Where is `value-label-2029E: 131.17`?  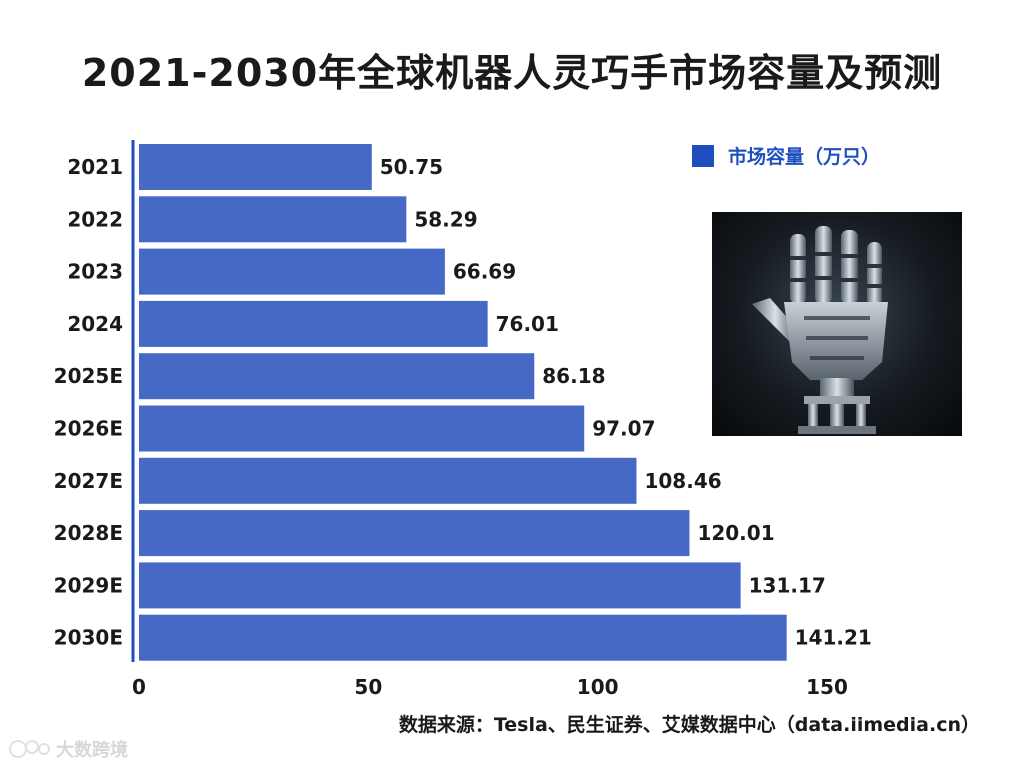
value-label-2029E: 131.17 is located at coordinates (787, 585).